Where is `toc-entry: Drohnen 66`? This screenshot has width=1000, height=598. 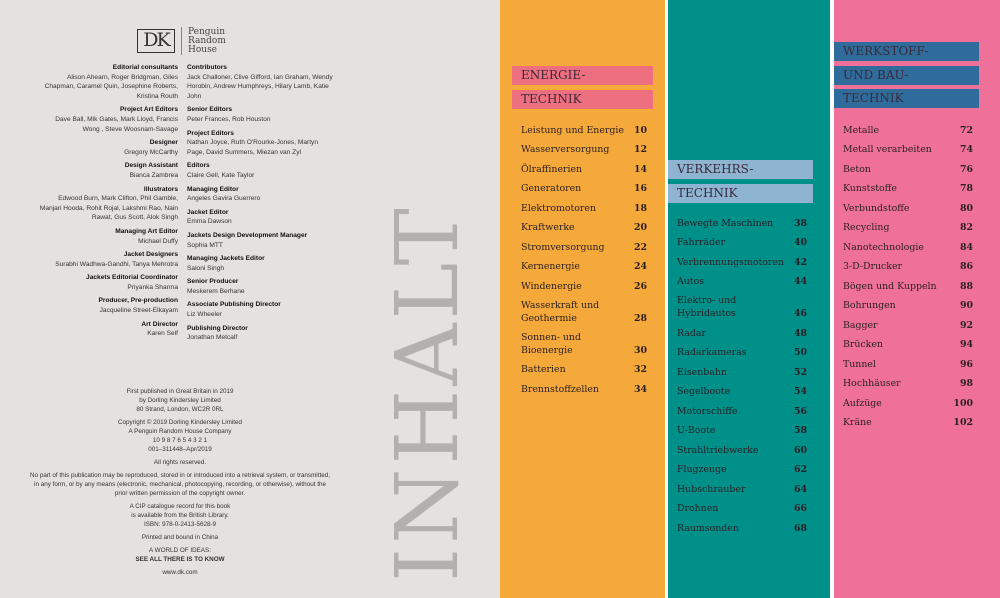
toc-entry: Drohnen 66 is located at coordinates (742, 509).